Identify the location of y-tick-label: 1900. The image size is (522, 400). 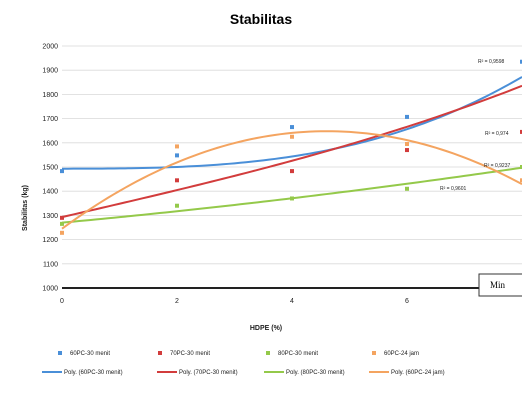
(50, 71).